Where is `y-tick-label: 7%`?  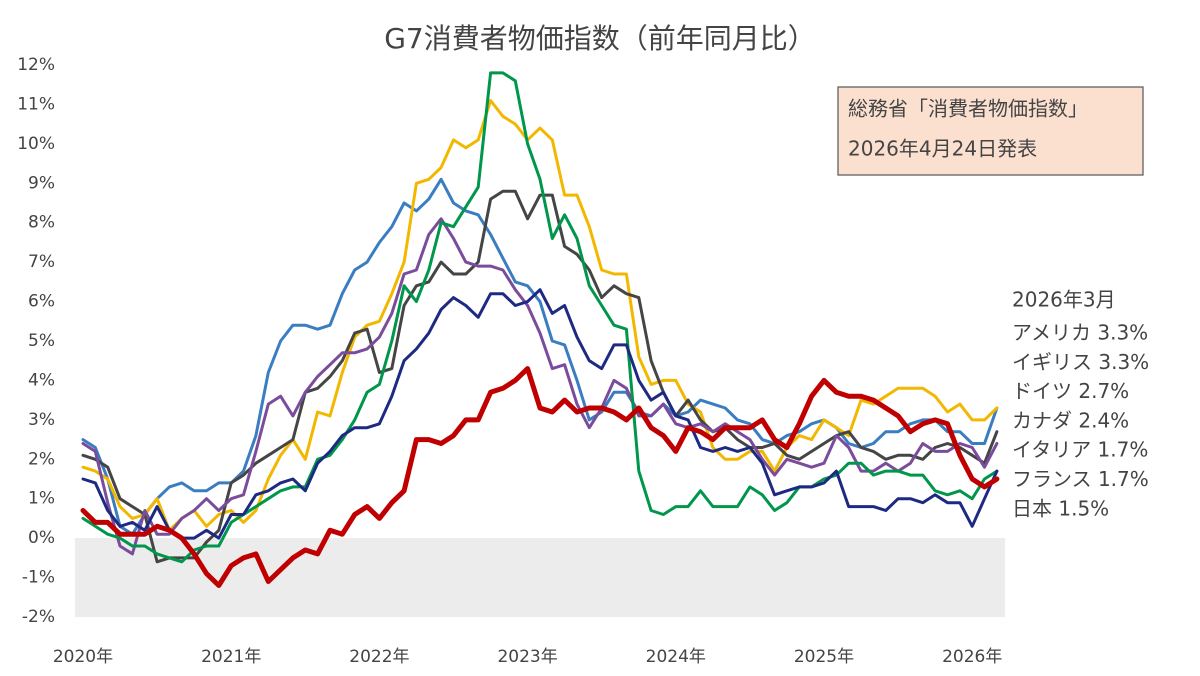
y-tick-label: 7% is located at coordinates (41, 262).